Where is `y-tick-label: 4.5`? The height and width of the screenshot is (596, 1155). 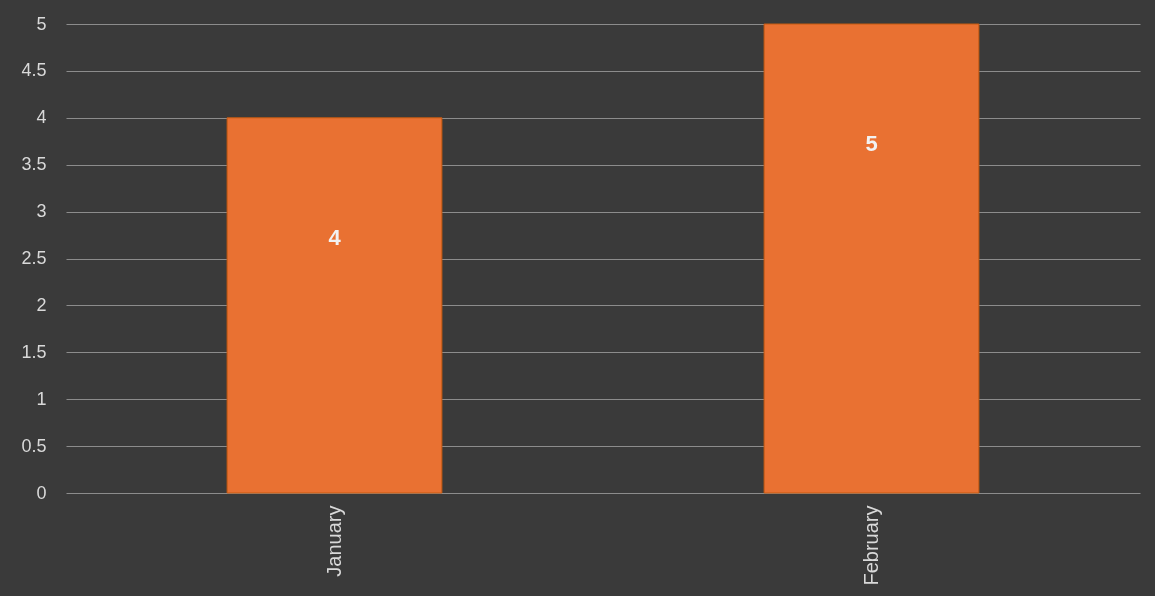
y-tick-label: 4.5 is located at coordinates (34, 70).